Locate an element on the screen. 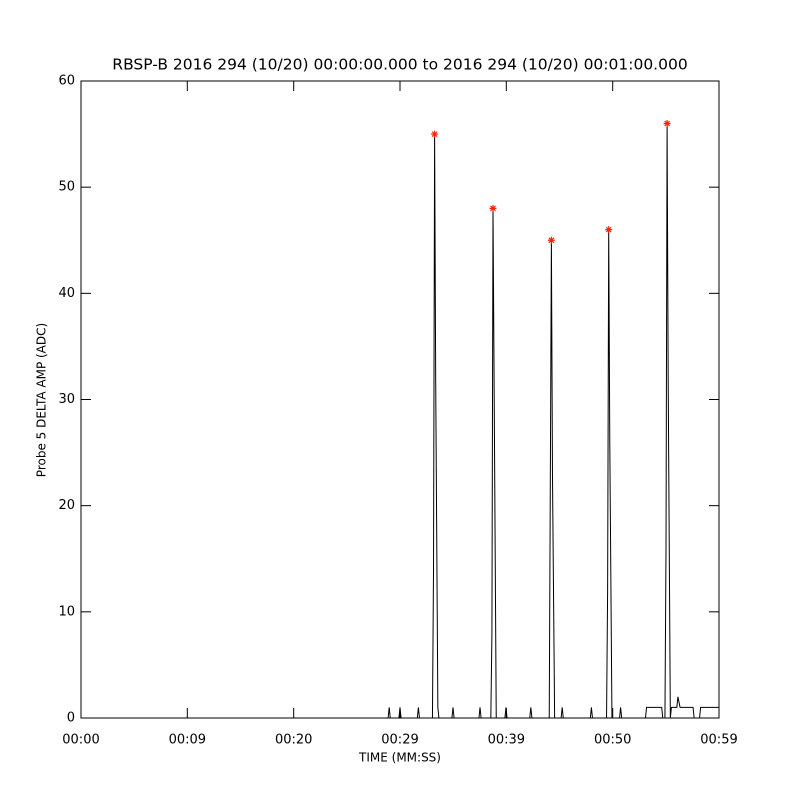 The width and height of the screenshot is (800, 804). y-tick-label: 20 is located at coordinates (66, 505).